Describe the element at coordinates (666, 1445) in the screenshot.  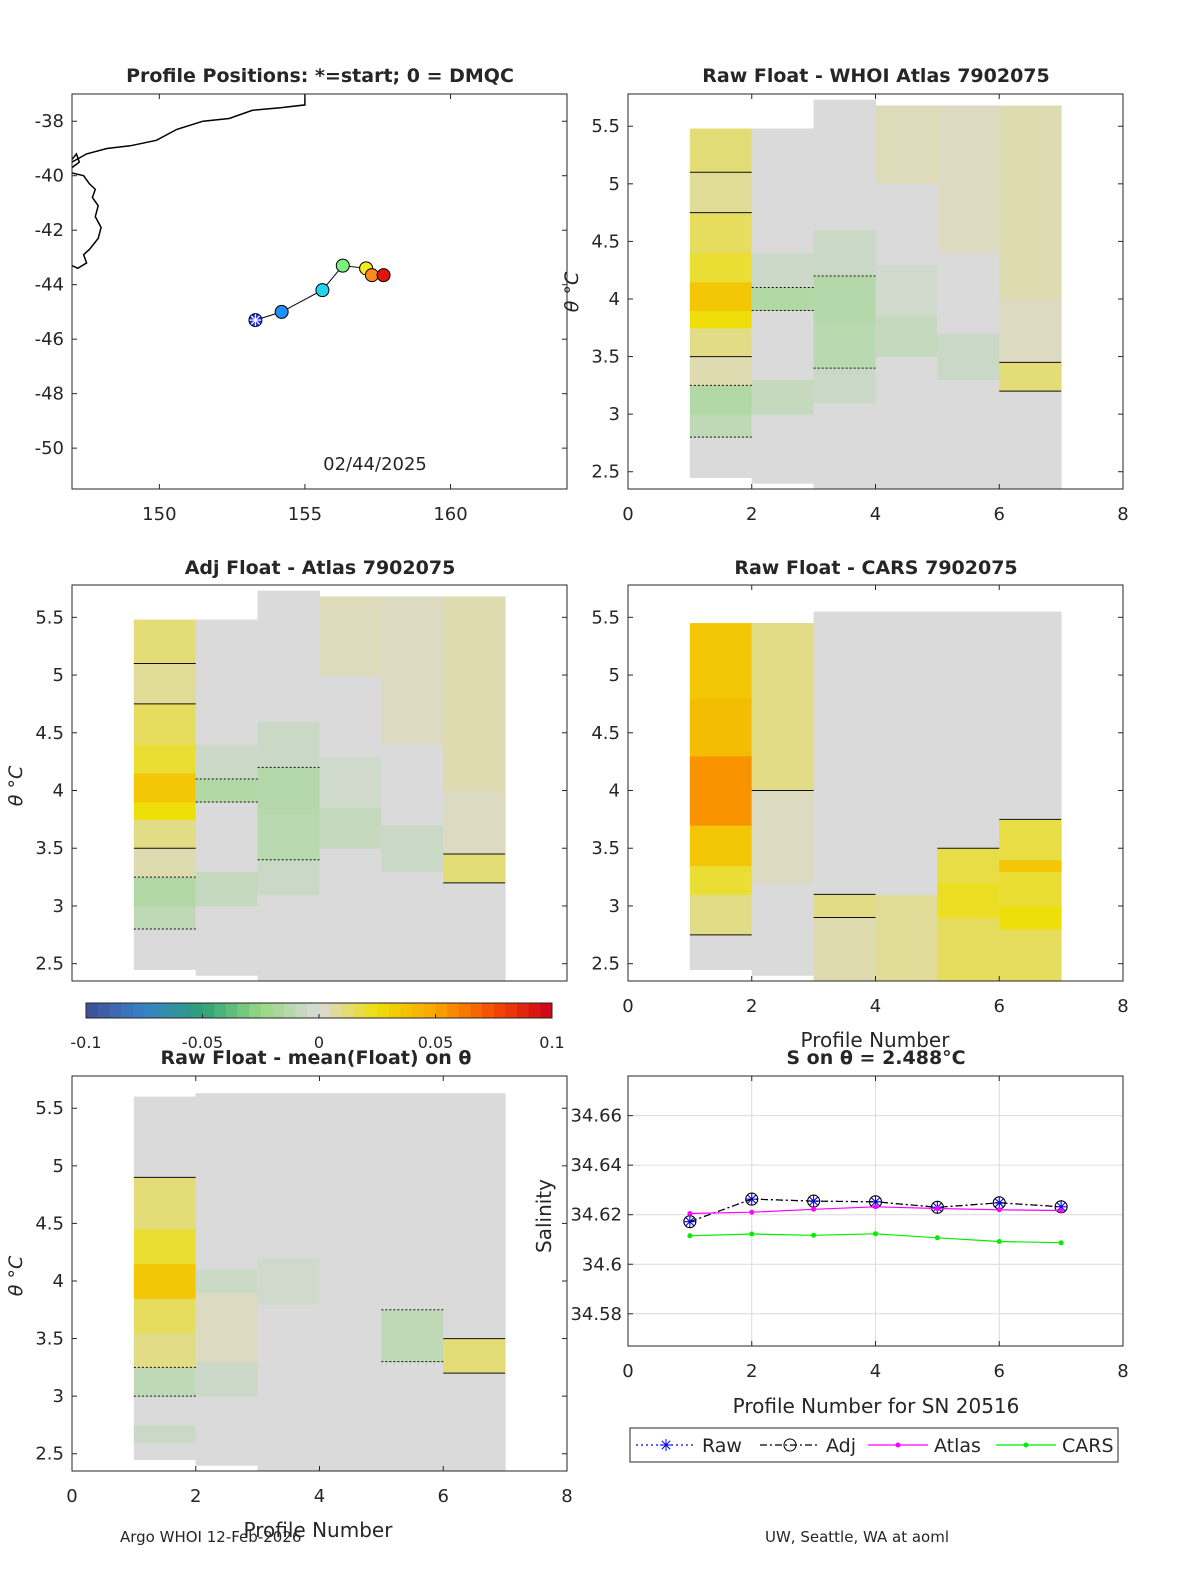
I see `legend-marker-raw` at that location.